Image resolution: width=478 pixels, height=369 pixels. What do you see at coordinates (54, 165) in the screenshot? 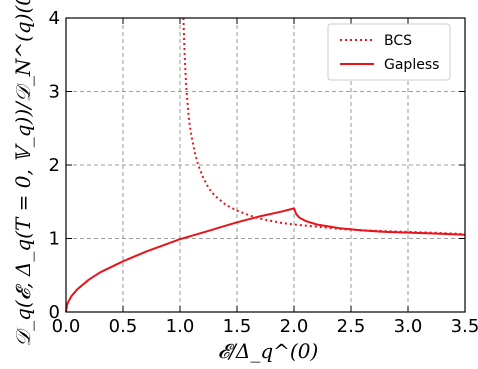
I see `y-tick-label: 2` at bounding box center [54, 165].